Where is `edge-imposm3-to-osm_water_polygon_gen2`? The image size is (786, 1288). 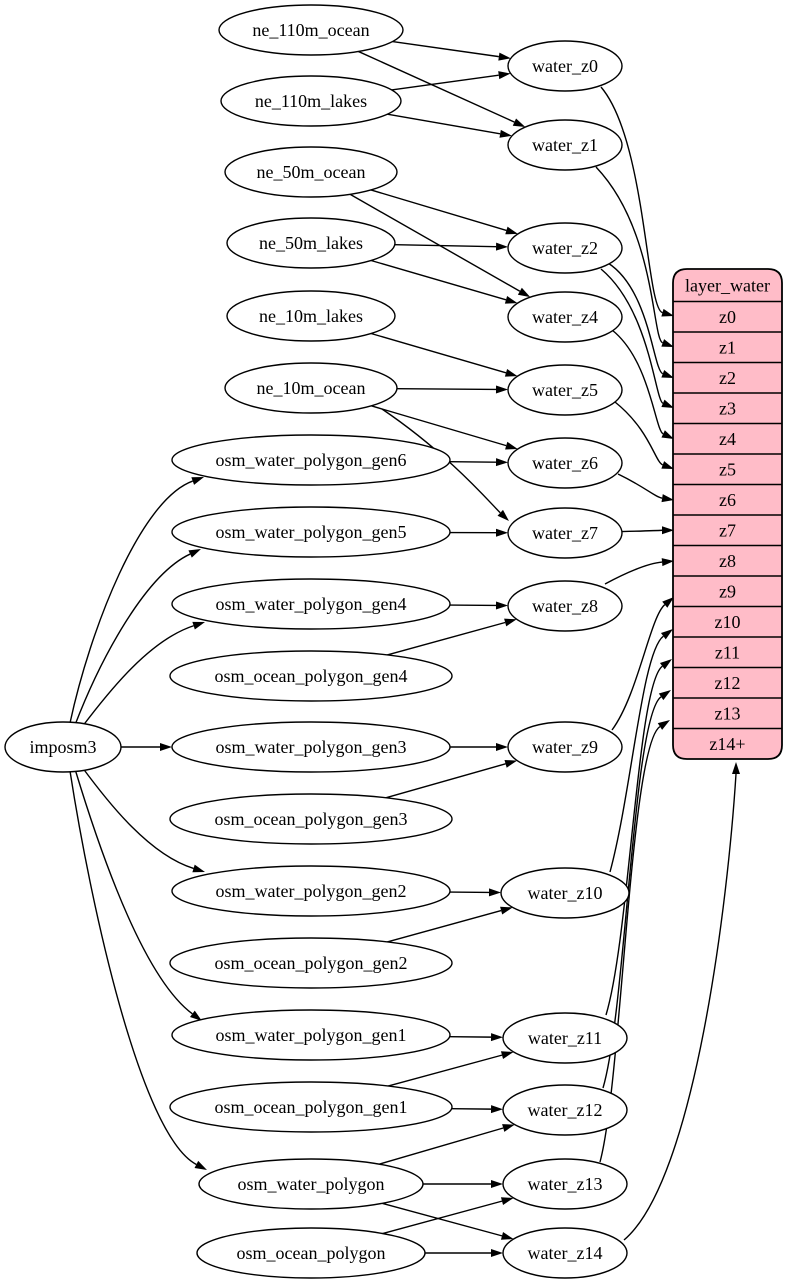 edge-imposm3-to-osm_water_polygon_gen2 is located at coordinates (143, 819).